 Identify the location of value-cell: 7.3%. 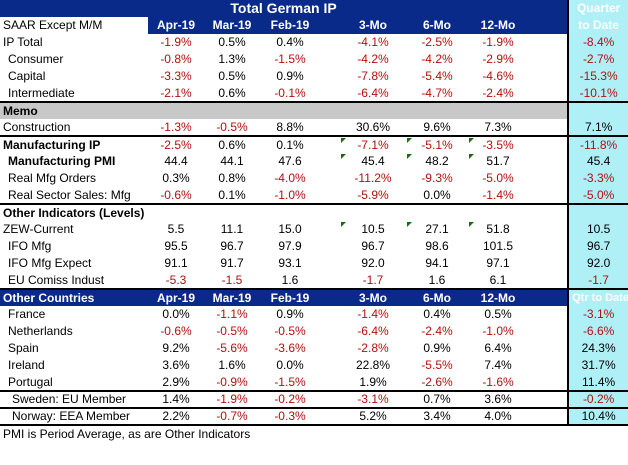
(498, 126).